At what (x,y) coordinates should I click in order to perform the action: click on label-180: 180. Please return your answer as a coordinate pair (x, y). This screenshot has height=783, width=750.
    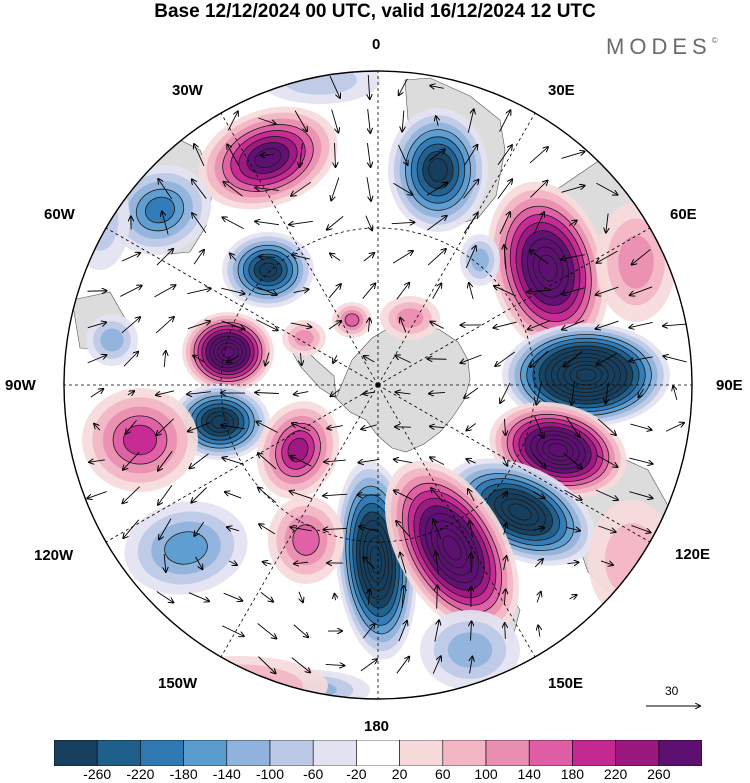
    Looking at the image, I should click on (377, 726).